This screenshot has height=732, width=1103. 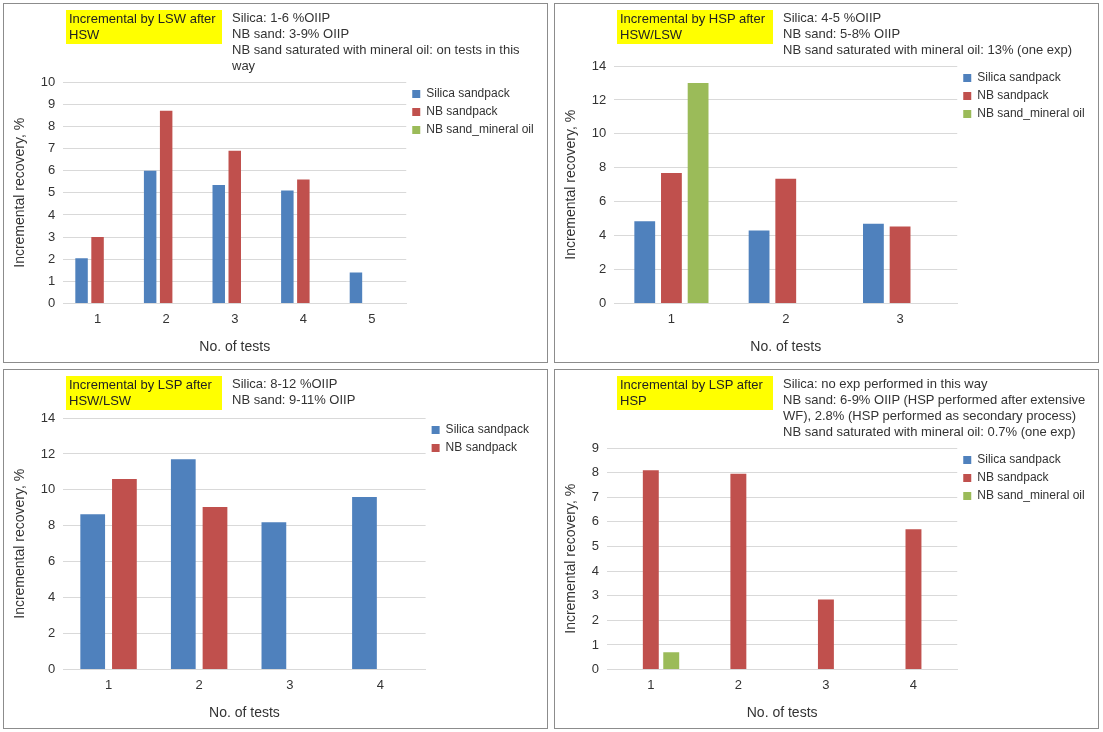 I want to click on y-tick-label: 12, so click(x=48, y=453).